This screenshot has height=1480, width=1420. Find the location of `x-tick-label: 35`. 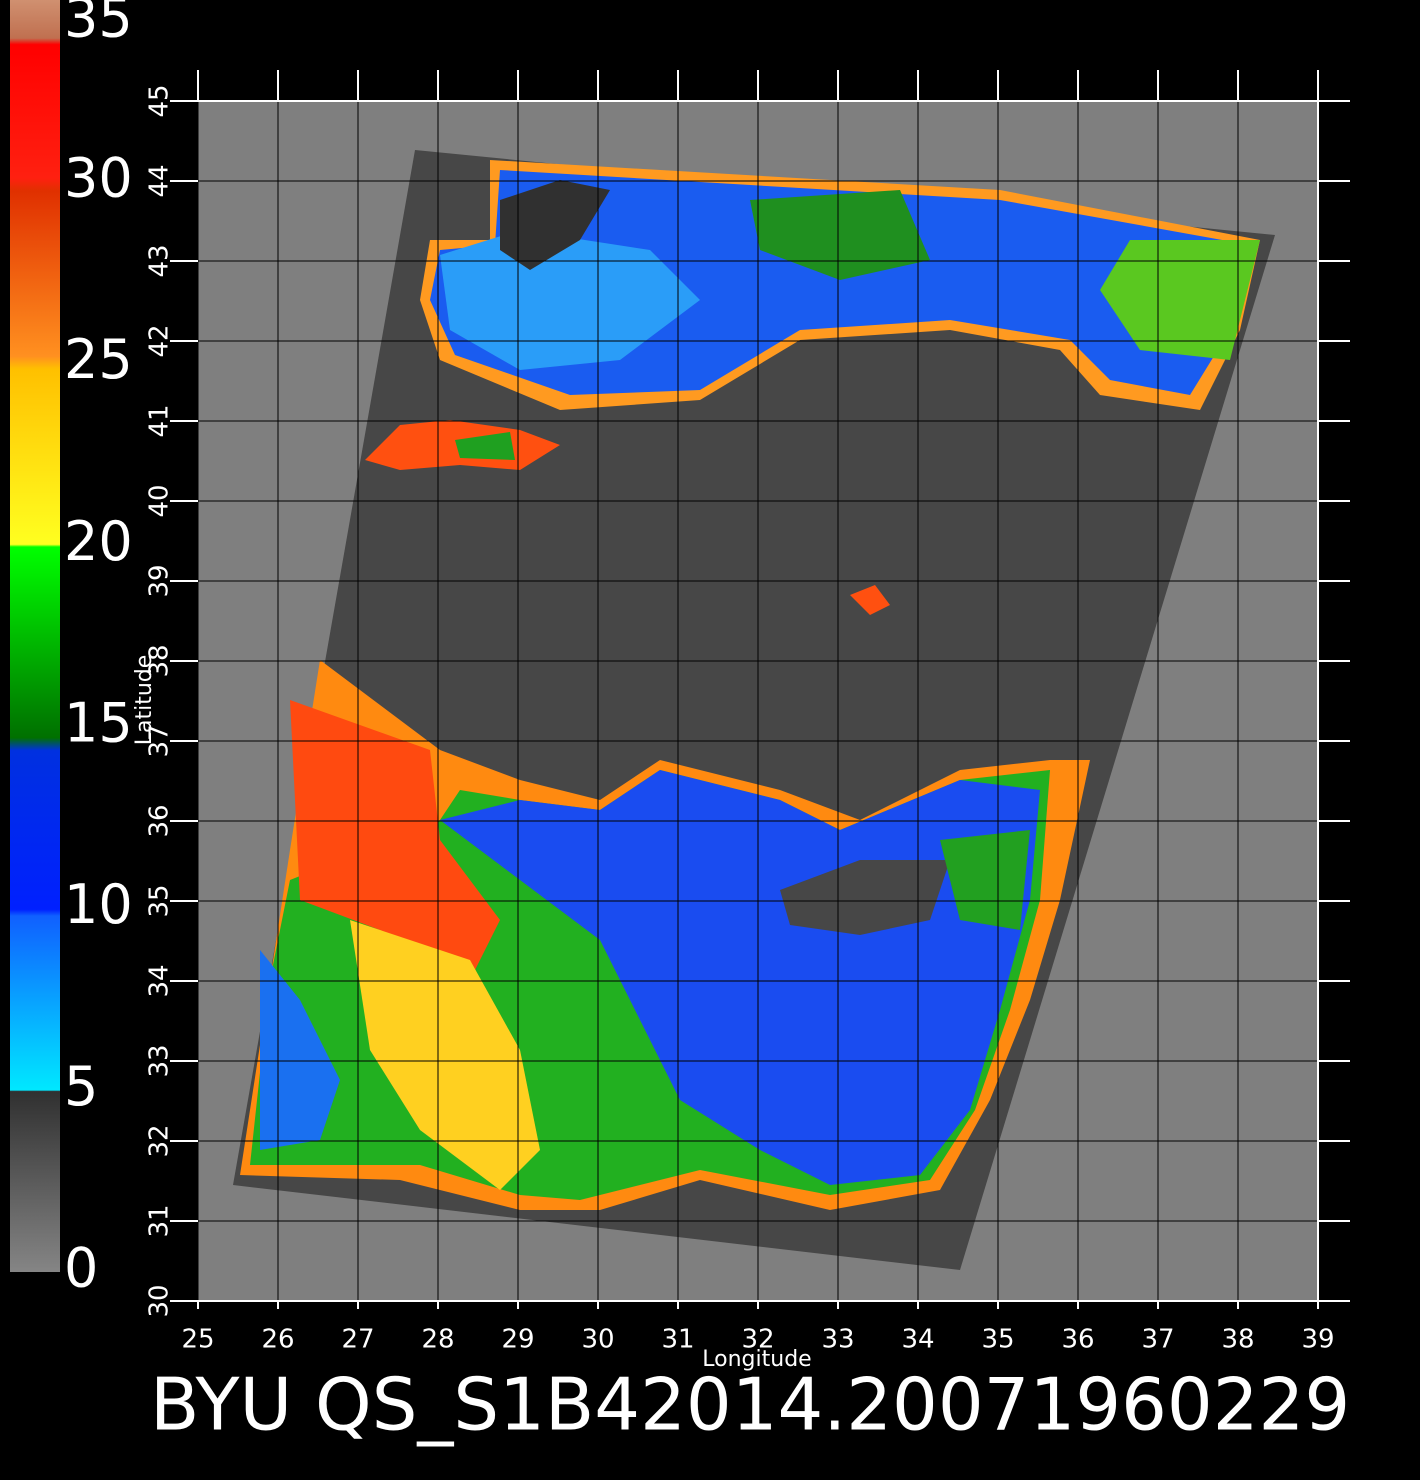

x-tick-label: 35 is located at coordinates (997, 1340).